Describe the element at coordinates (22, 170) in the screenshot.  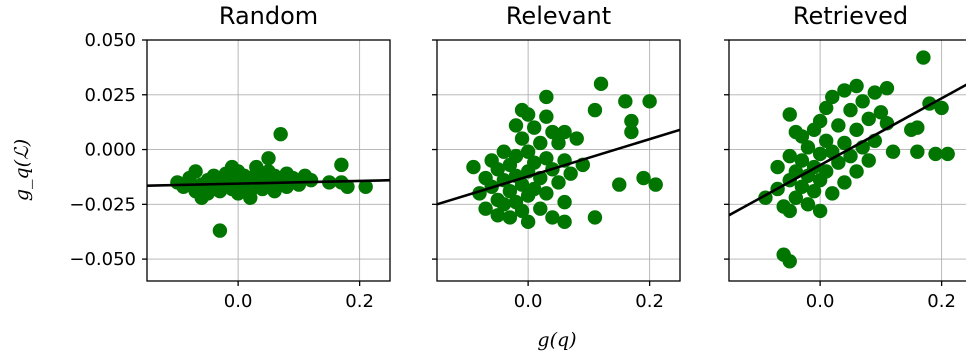
I see `y-axis-label: g_q(ℒ)` at that location.